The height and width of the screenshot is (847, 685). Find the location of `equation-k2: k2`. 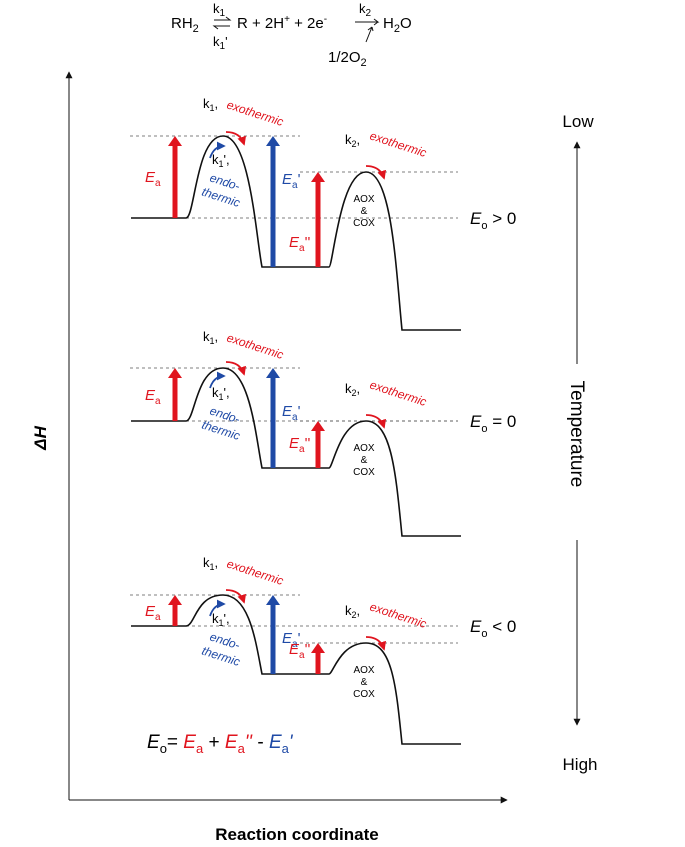

equation-k2: k2 is located at coordinates (365, 10).